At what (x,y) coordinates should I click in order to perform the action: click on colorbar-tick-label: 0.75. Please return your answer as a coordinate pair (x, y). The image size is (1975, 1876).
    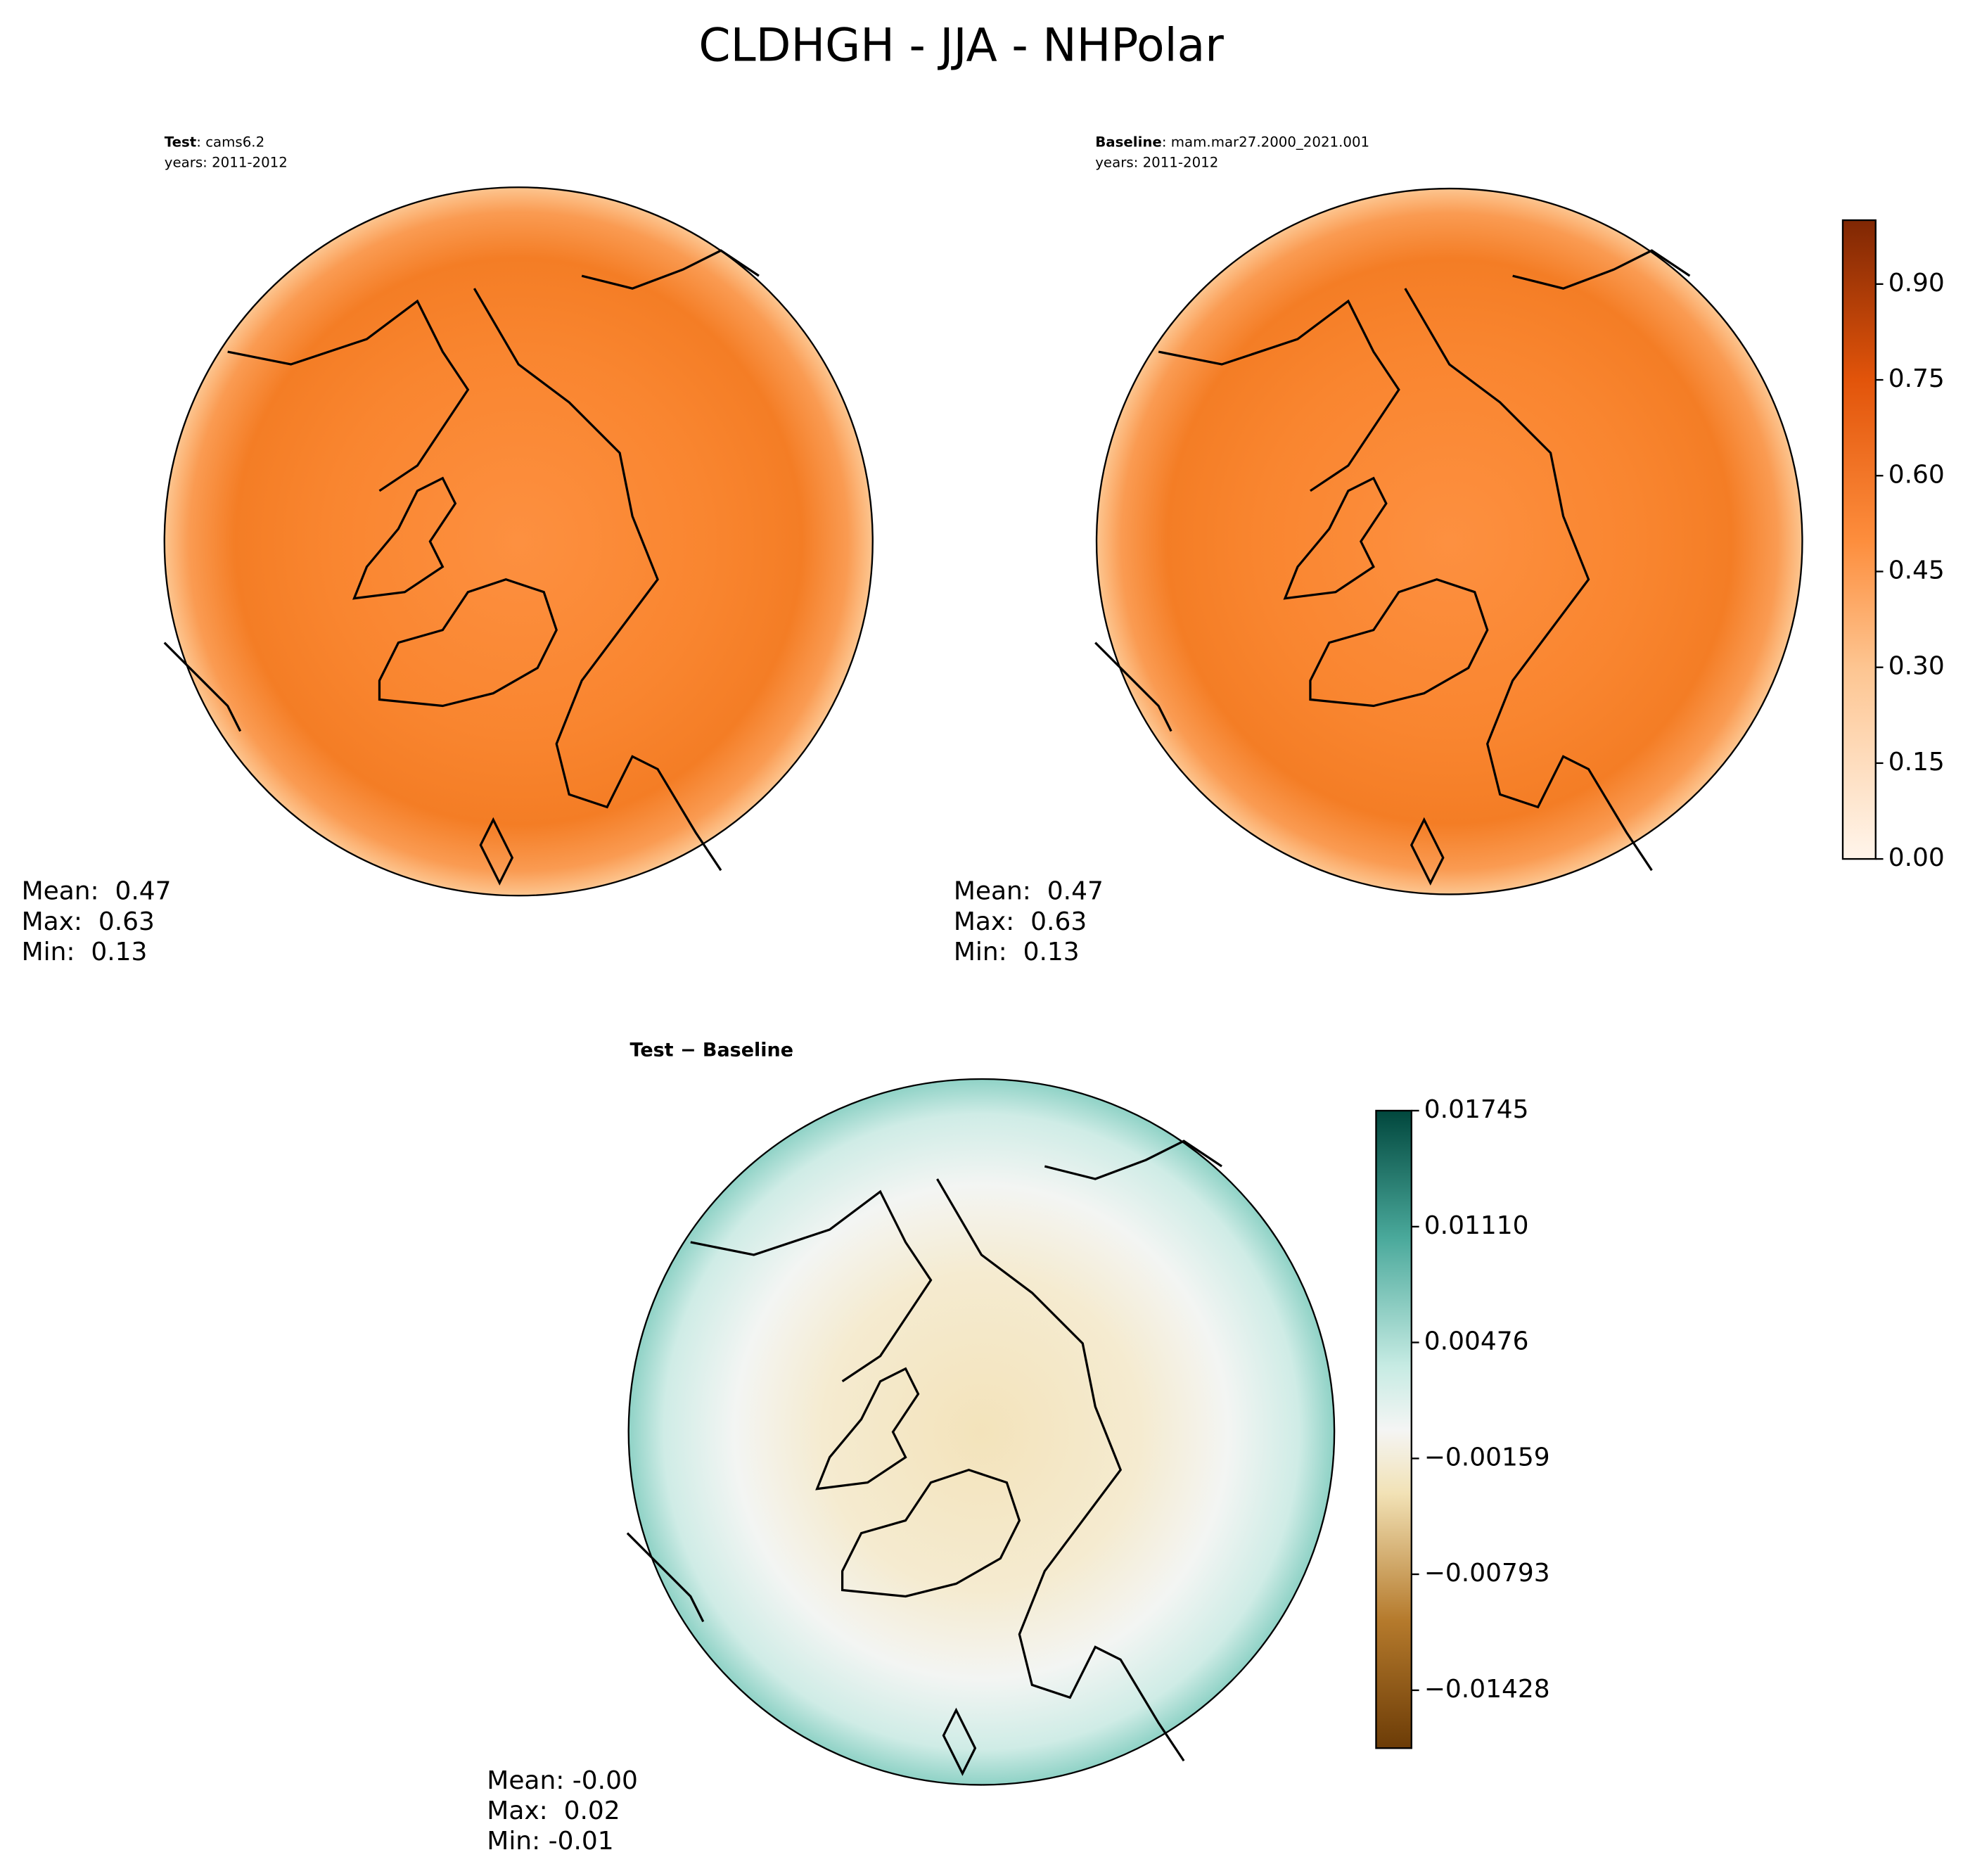
    Looking at the image, I should click on (1916, 378).